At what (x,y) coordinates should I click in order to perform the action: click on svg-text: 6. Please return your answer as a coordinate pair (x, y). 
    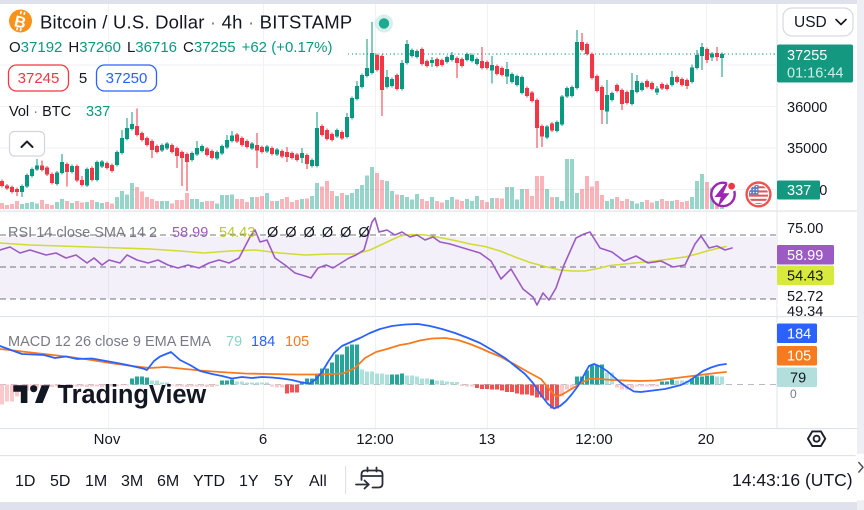
    Looking at the image, I should click on (263, 439).